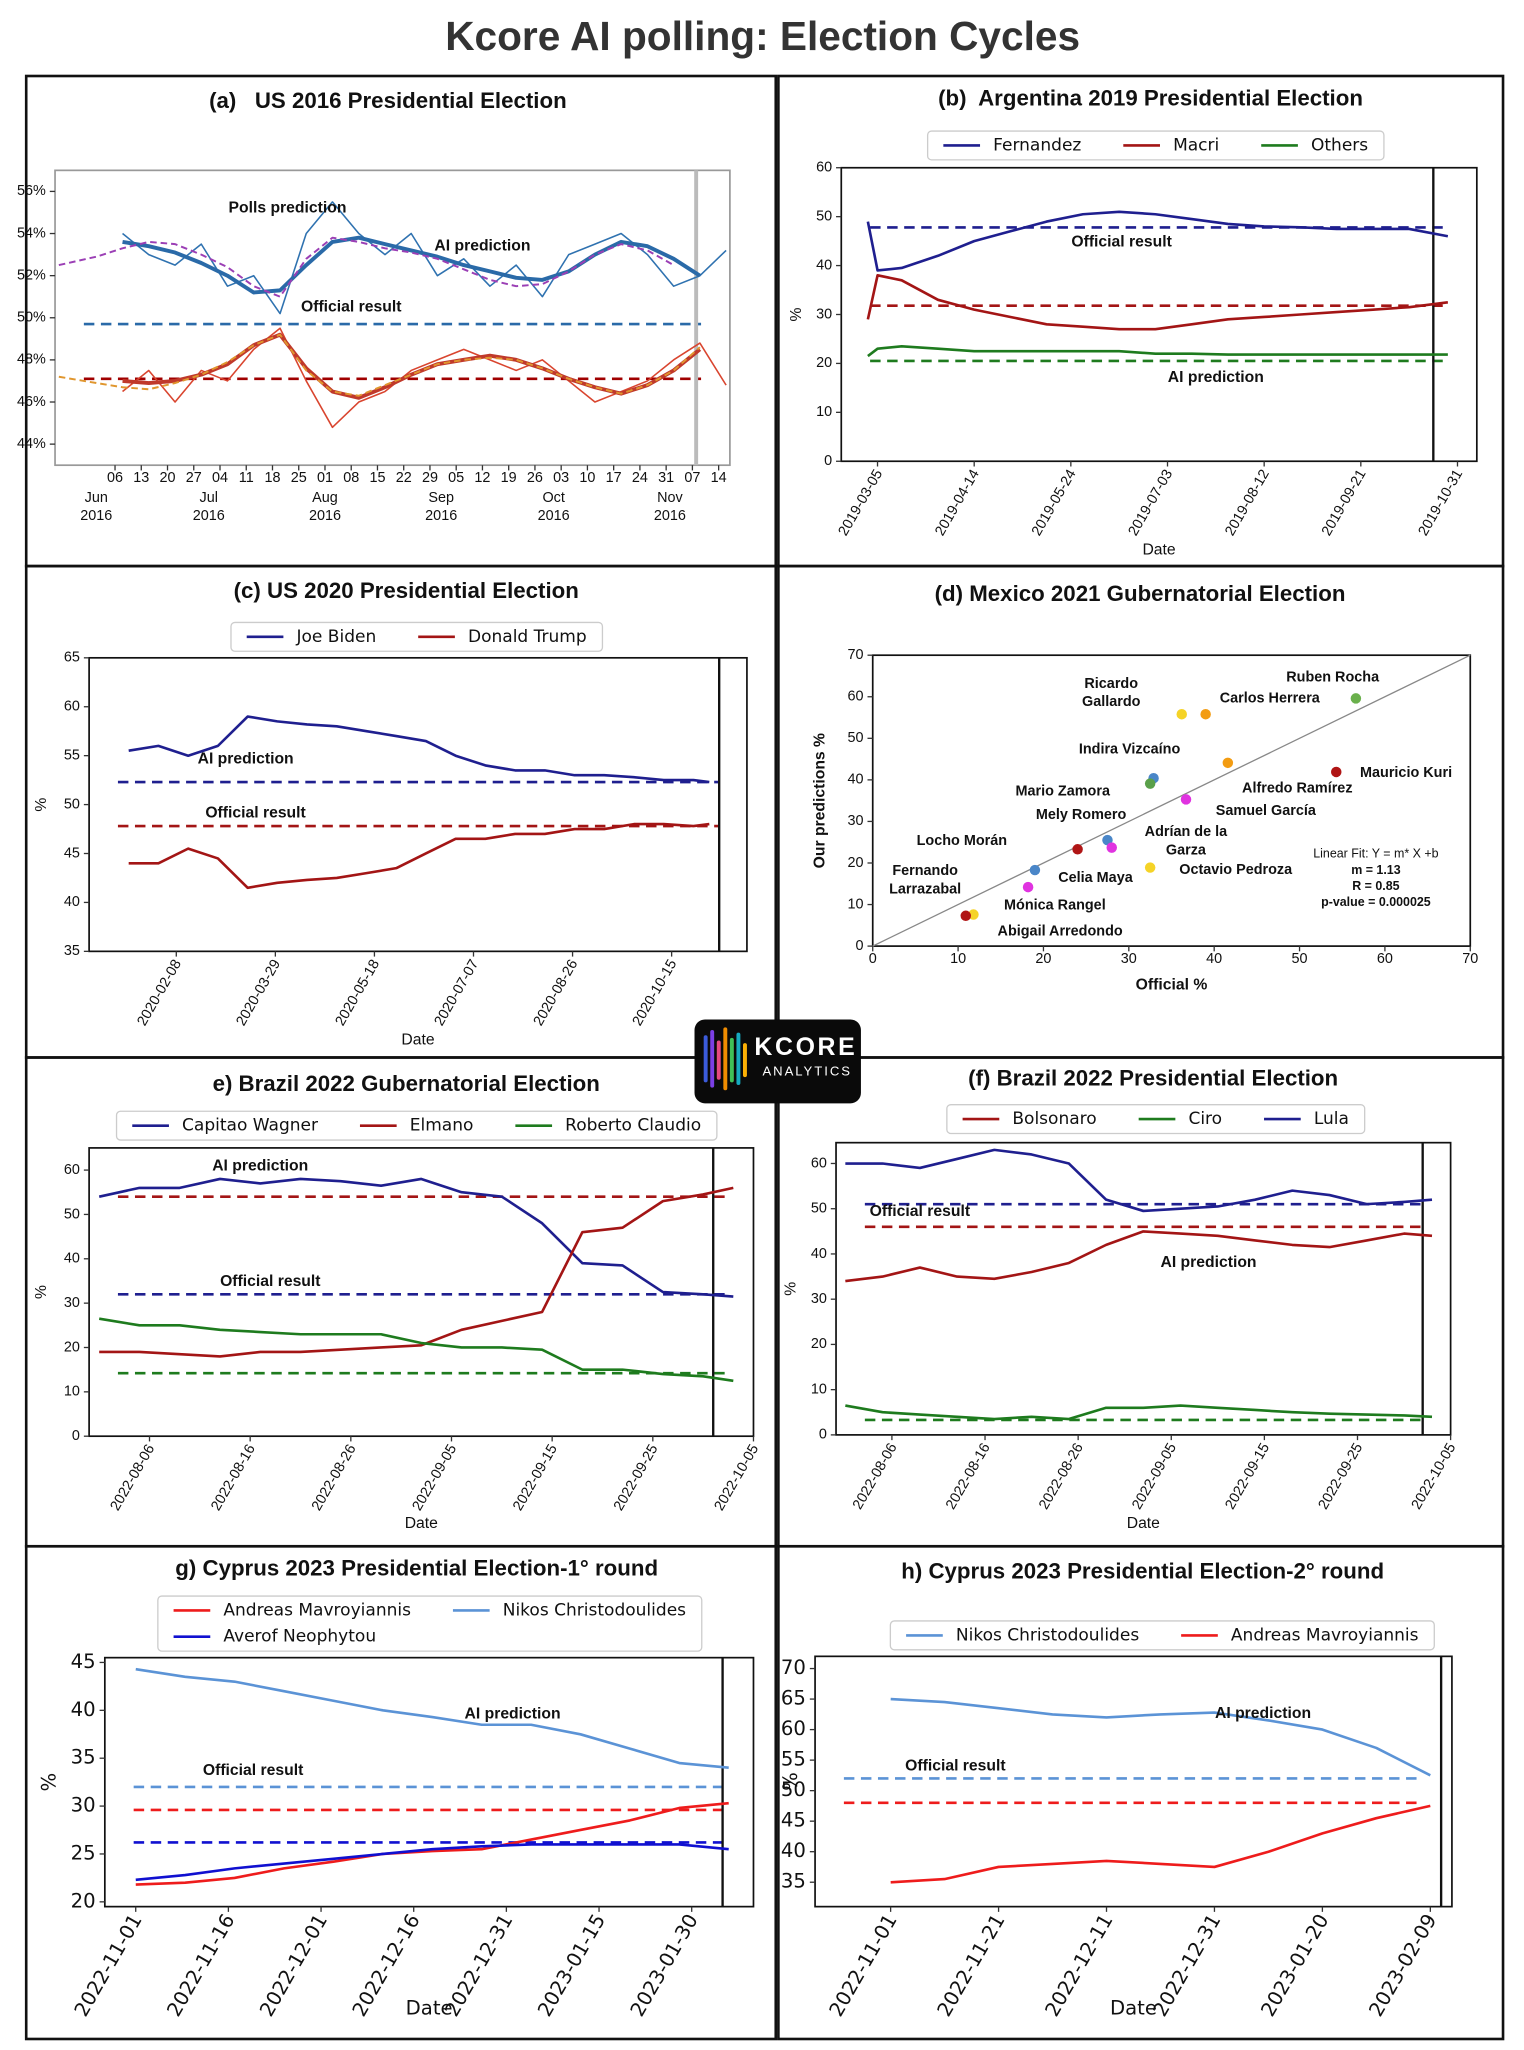 The width and height of the screenshot is (1524, 2050). Describe the element at coordinates (72, 951) in the screenshot. I see `y-tick-label: 35` at that location.